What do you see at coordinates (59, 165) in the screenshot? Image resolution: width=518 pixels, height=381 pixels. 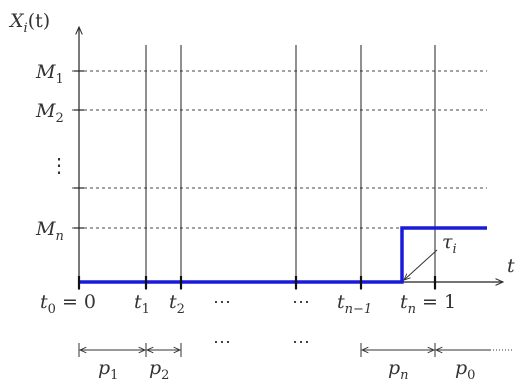 I see `level-vdots: ⋮` at bounding box center [59, 165].